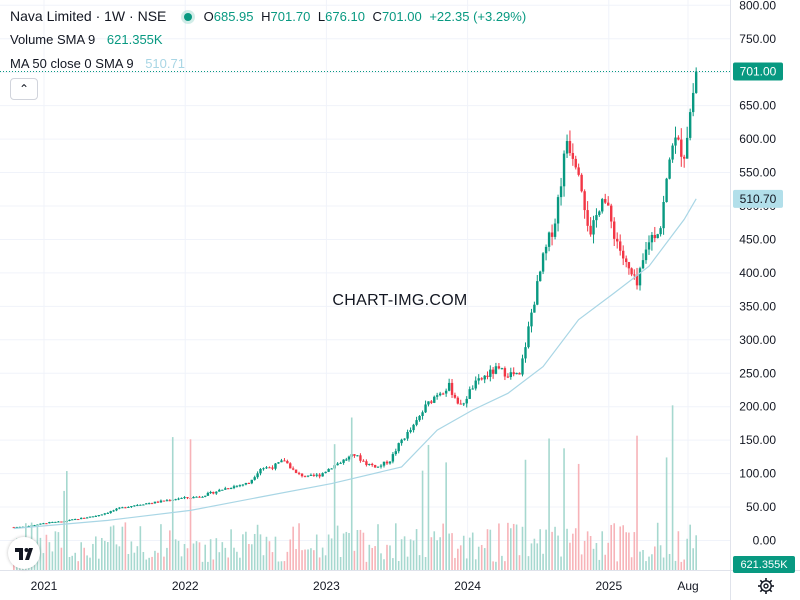  What do you see at coordinates (401, 16) in the screenshot?
I see `close-value: 701.00` at bounding box center [401, 16].